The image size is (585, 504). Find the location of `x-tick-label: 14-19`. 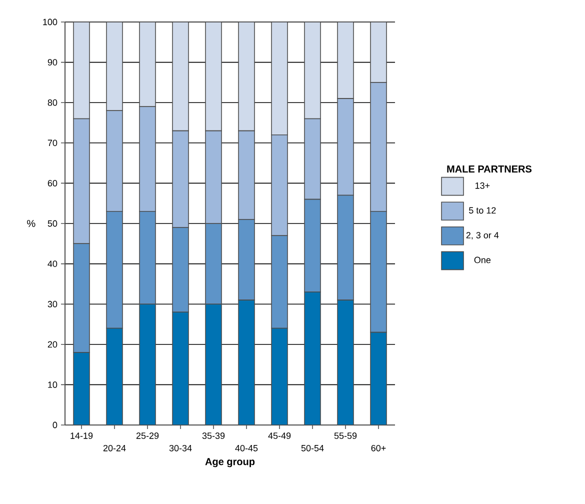

x-tick-label: 14-19 is located at coordinates (81, 435).